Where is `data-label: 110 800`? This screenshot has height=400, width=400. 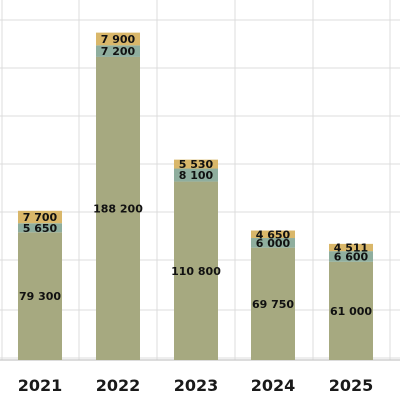
data-label: 110 800 is located at coordinates (196, 271).